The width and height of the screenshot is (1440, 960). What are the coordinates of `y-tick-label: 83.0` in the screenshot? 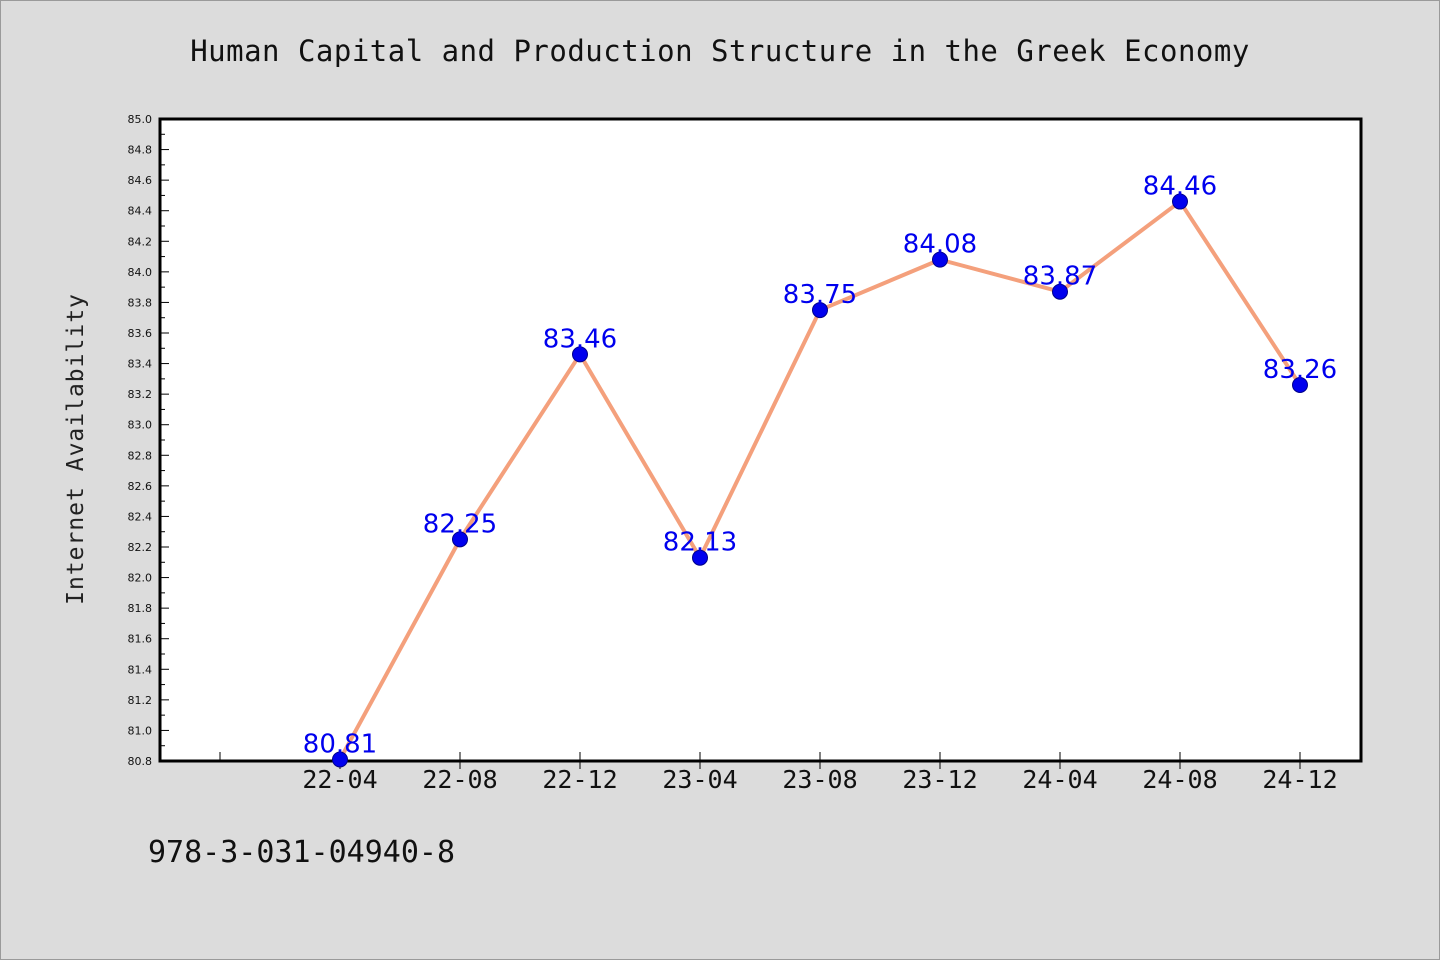 It's located at (140, 425).